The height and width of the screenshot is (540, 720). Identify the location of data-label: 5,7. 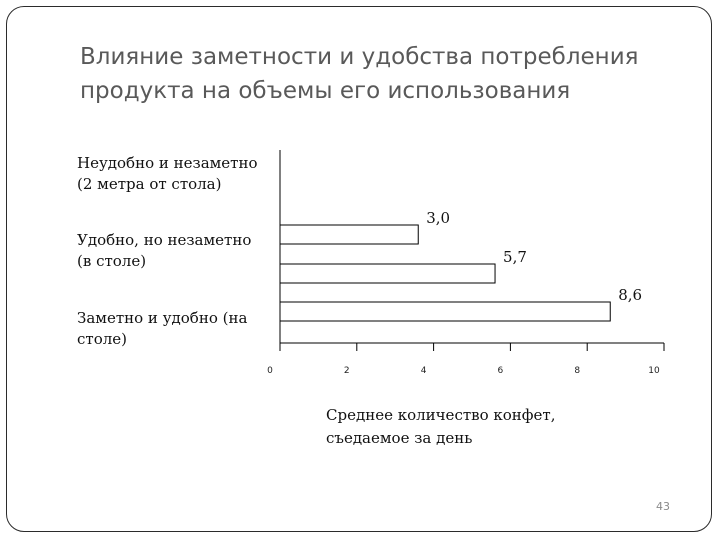
(515, 257).